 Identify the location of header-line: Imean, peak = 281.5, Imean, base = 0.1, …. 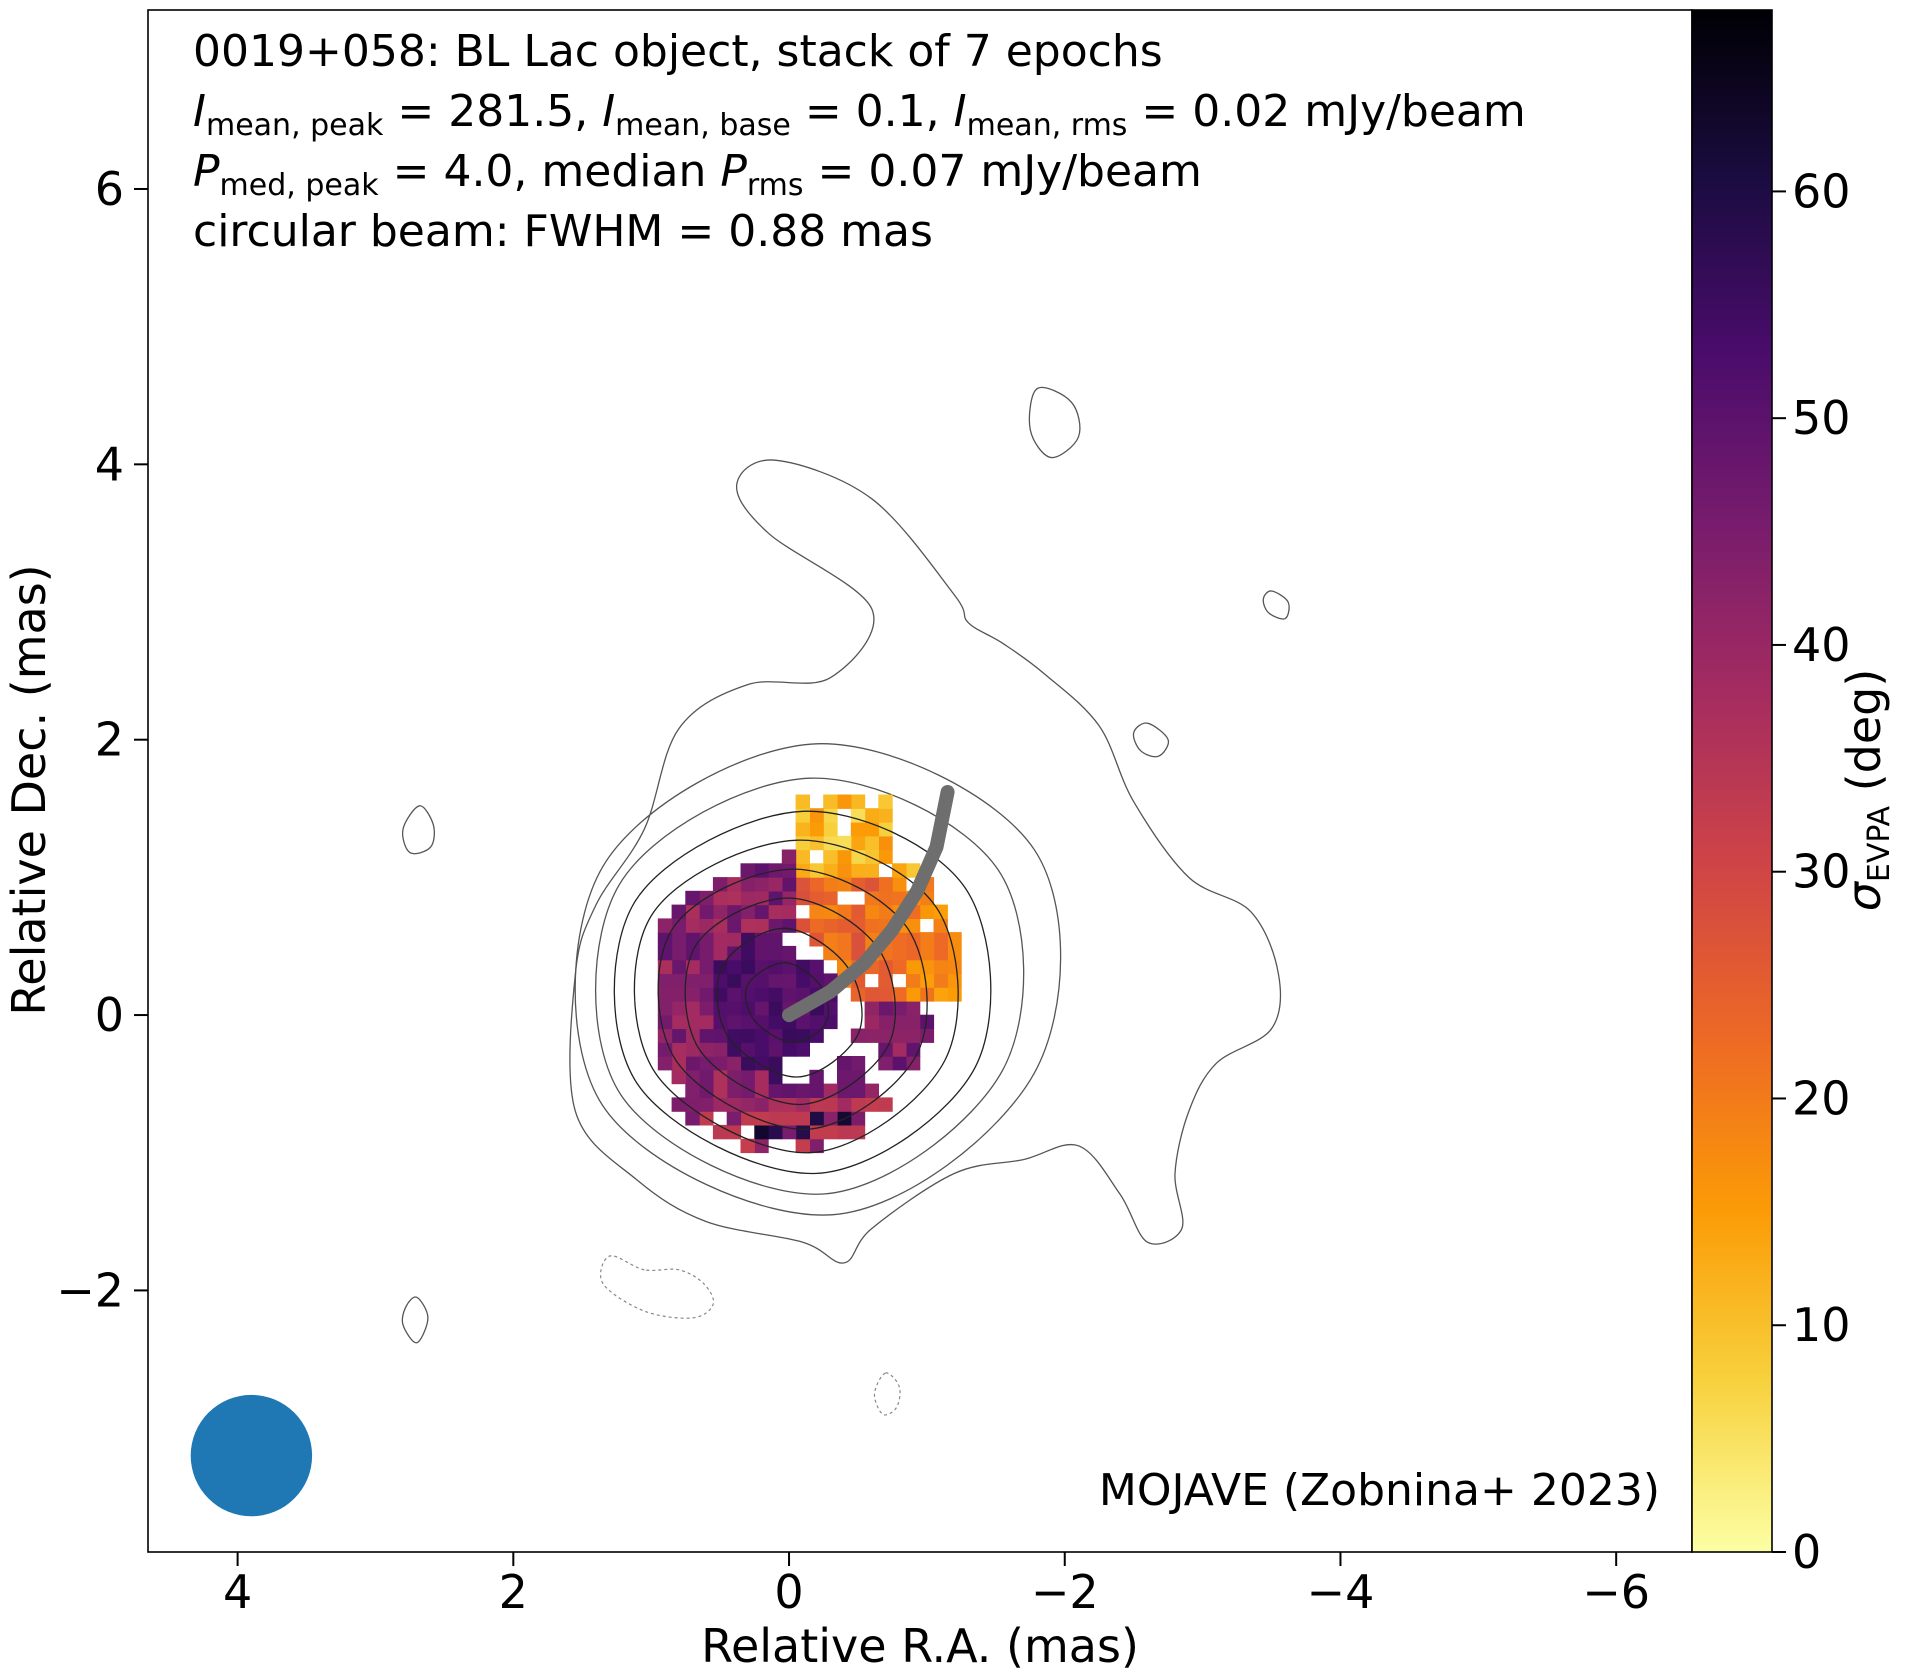
(859, 114).